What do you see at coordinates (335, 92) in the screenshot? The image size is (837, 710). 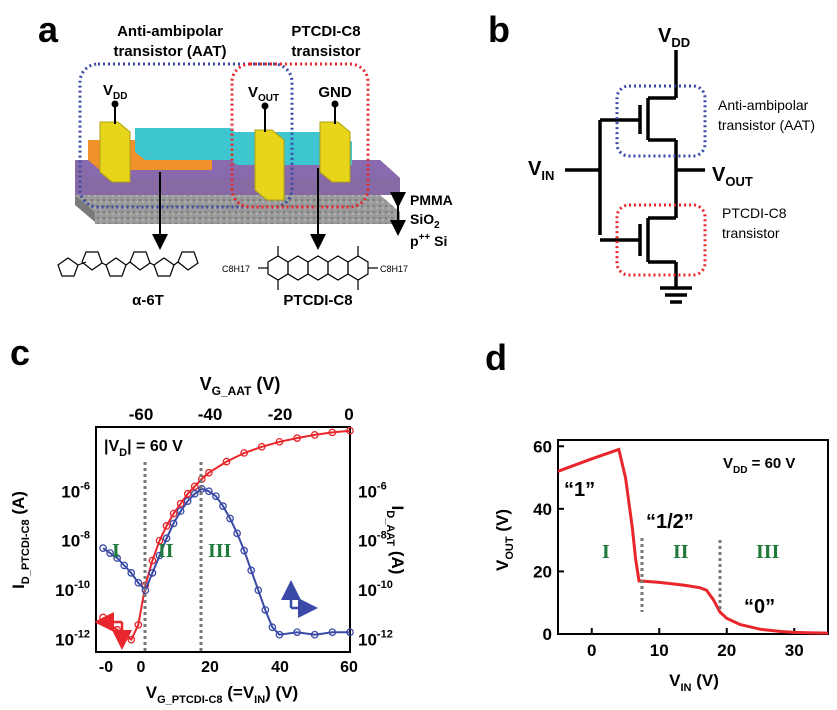 I see `gnd-label: GND` at bounding box center [335, 92].